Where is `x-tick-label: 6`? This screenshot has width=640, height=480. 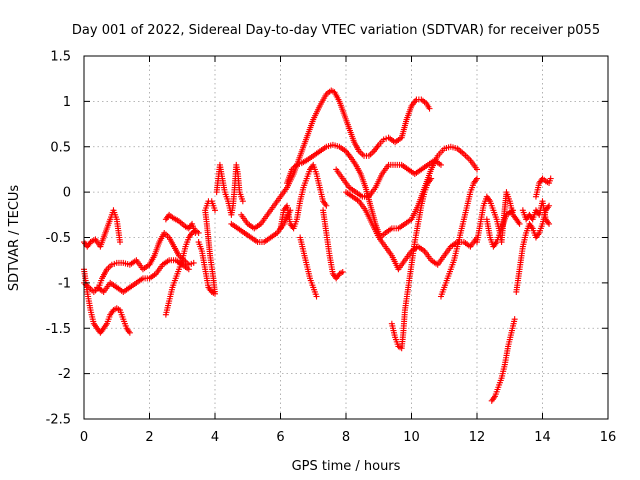
x-tick-label: 6 is located at coordinates (280, 437).